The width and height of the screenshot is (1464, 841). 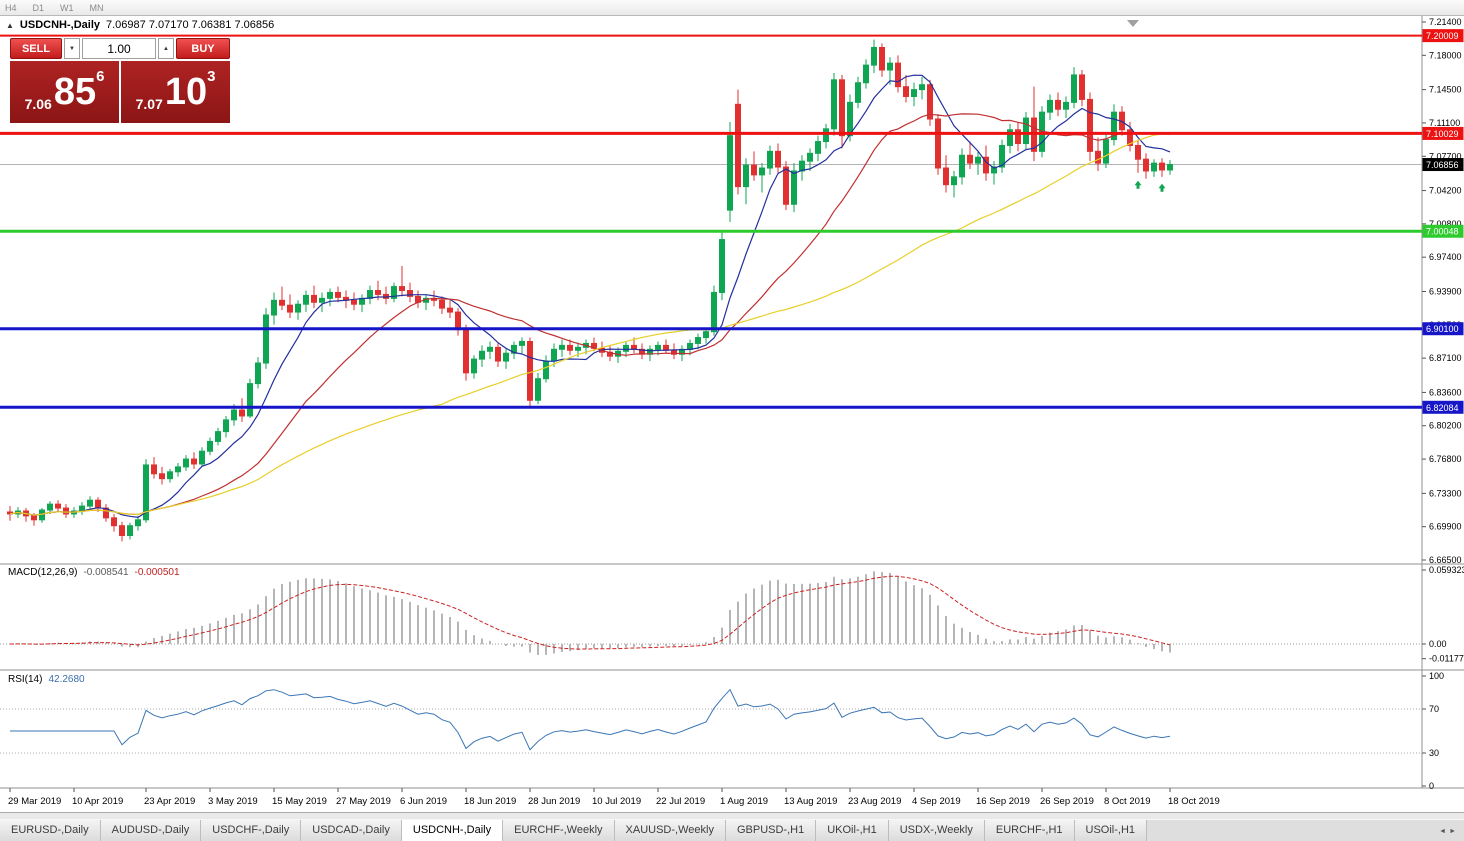 I want to click on tab-scroll-left-icon: ◄, so click(x=1443, y=831).